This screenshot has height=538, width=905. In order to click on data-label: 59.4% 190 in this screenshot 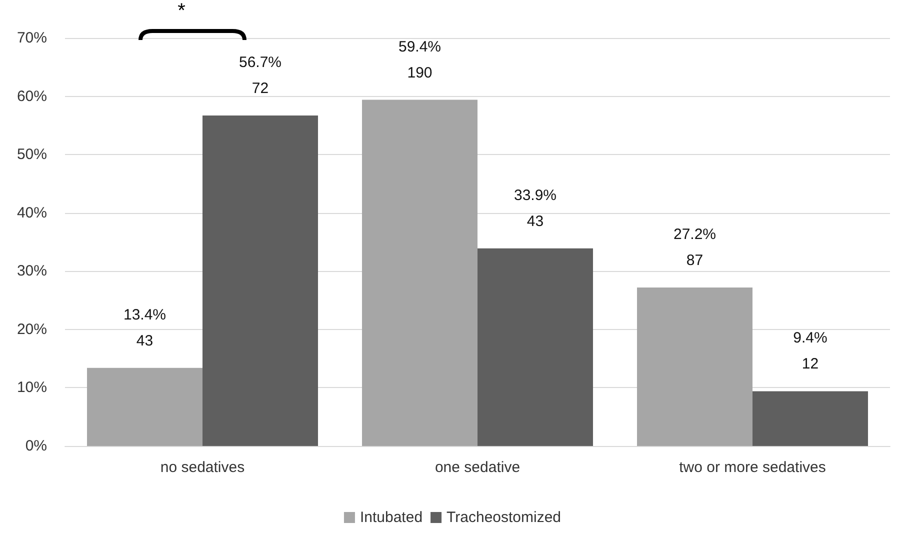, I will do `click(420, 60)`.